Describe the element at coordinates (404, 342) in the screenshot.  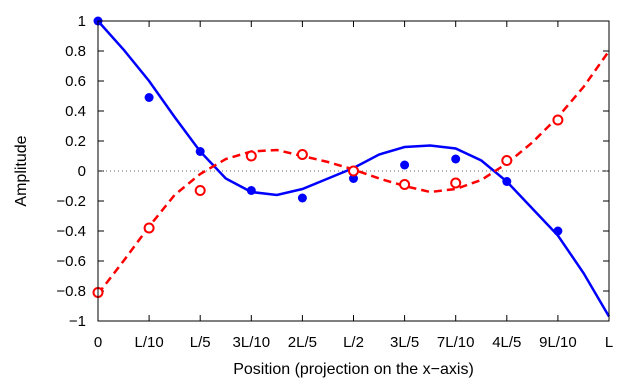
I see `x-tick-label: 3L/5` at that location.